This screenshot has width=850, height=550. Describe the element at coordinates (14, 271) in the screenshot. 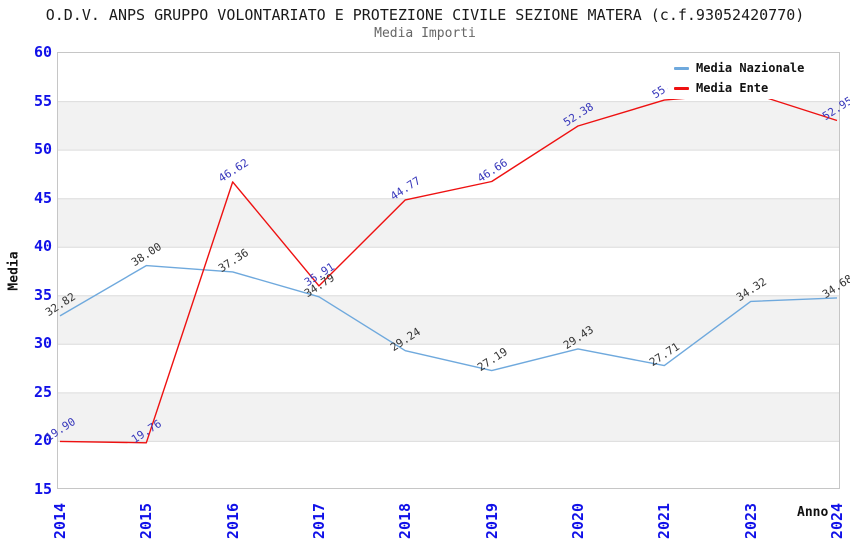

I see `y-axis-label: Media` at that location.